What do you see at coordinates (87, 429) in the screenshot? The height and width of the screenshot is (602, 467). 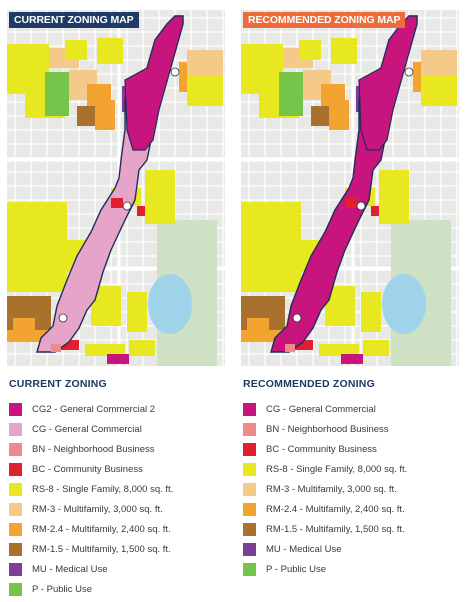 I see `legend-label: CG - General Commercial` at bounding box center [87, 429].